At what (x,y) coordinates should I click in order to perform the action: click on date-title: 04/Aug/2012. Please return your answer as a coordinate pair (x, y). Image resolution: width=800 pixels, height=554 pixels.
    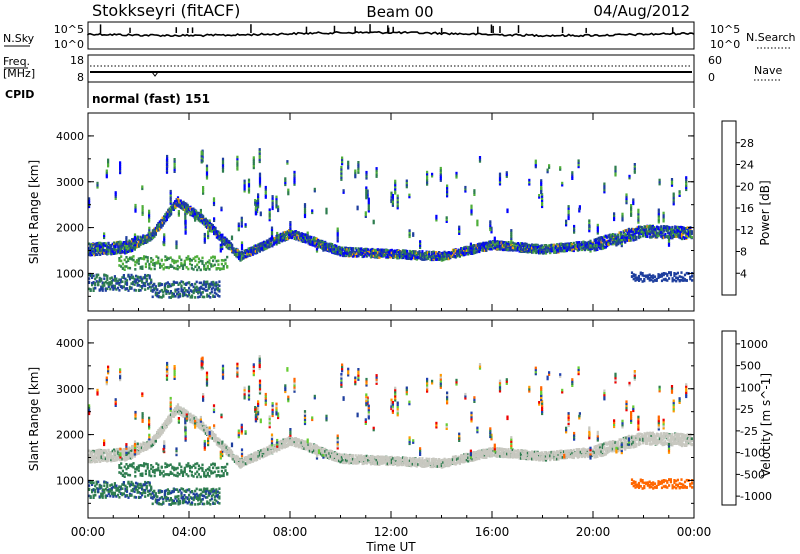
    Looking at the image, I should click on (641, 11).